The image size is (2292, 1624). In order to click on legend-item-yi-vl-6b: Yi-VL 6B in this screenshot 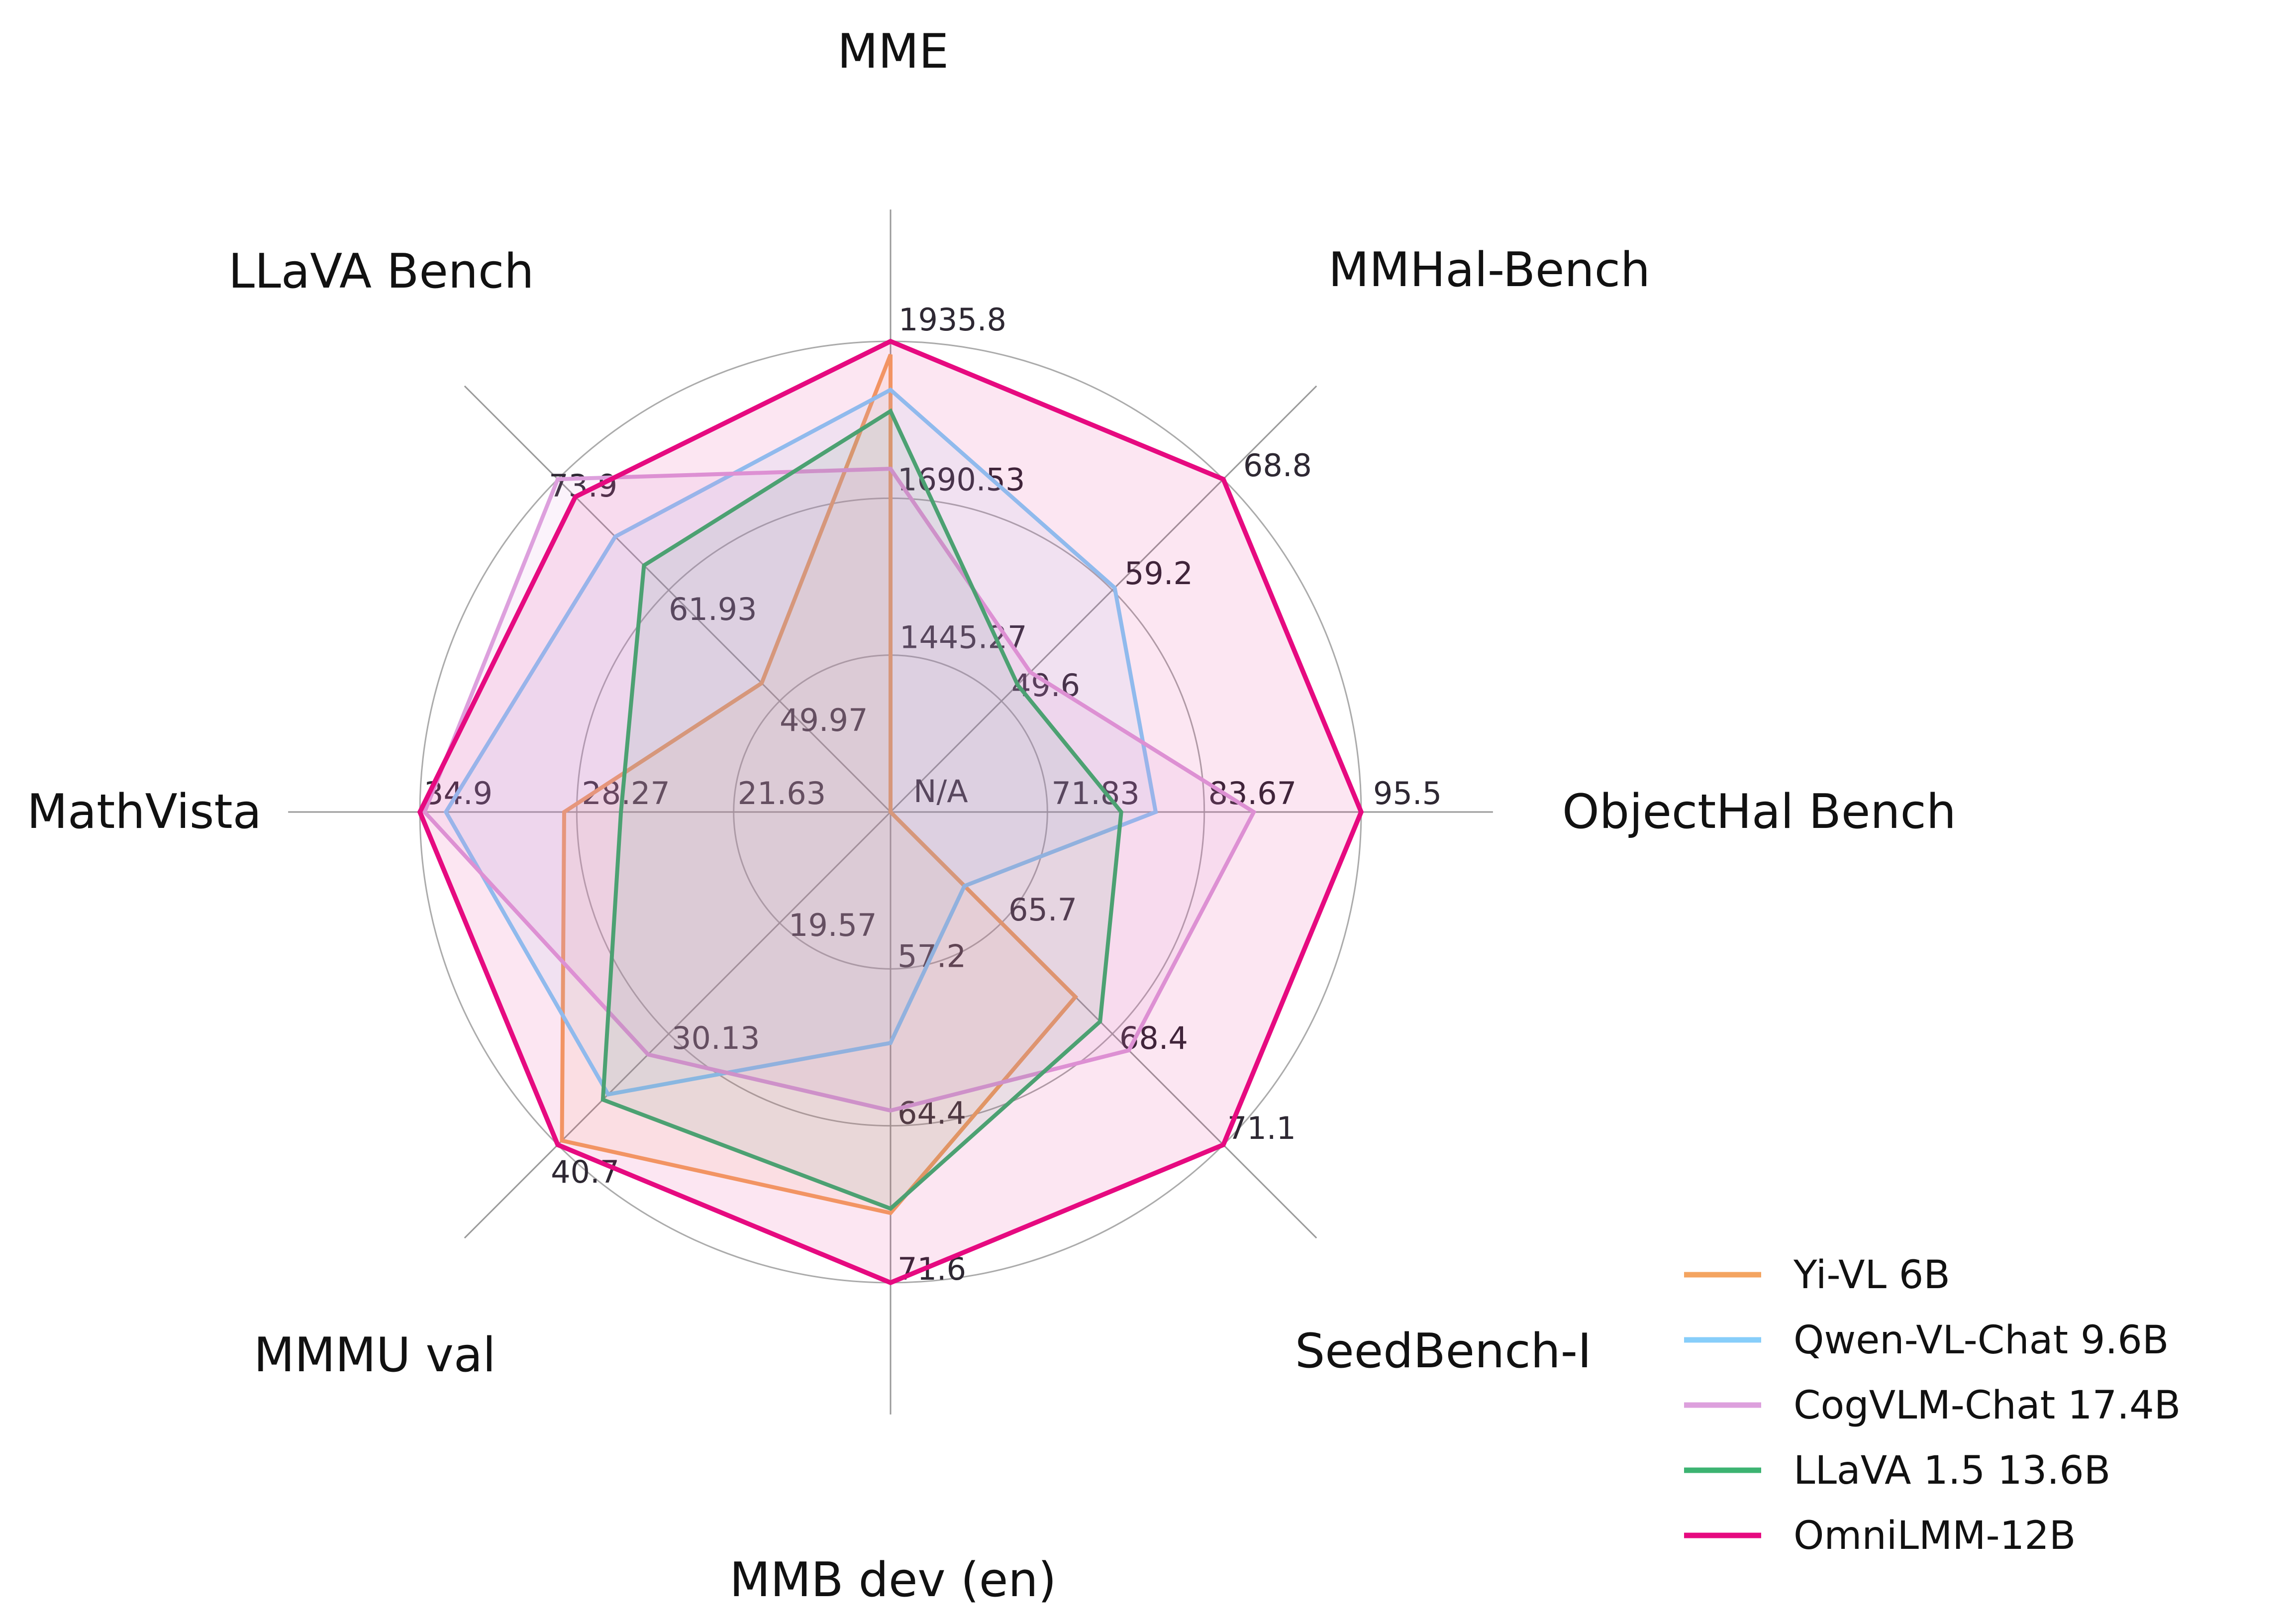, I will do `click(1817, 1275)`.